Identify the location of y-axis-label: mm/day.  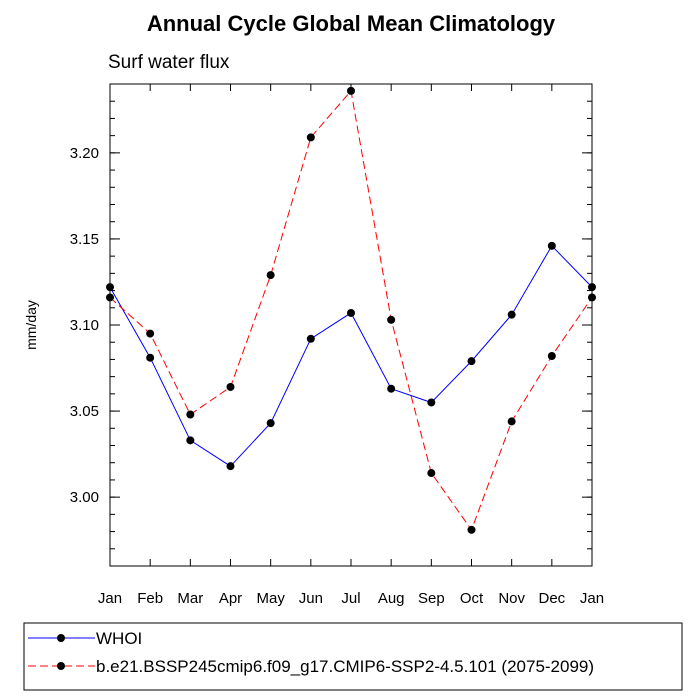
(31, 325).